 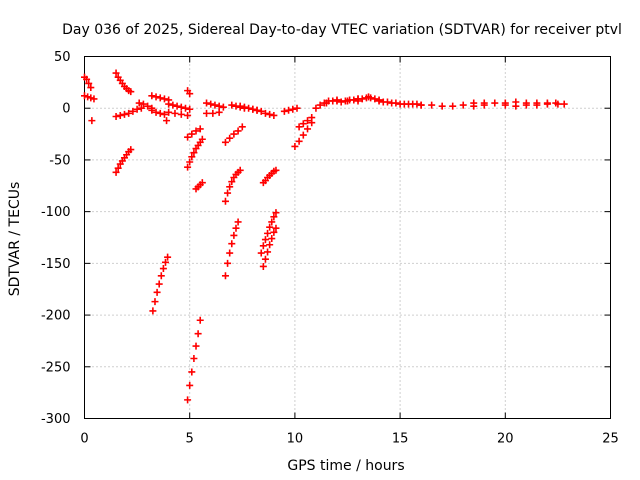 What do you see at coordinates (66, 109) in the screenshot?
I see `y-tick-label: 0` at bounding box center [66, 109].